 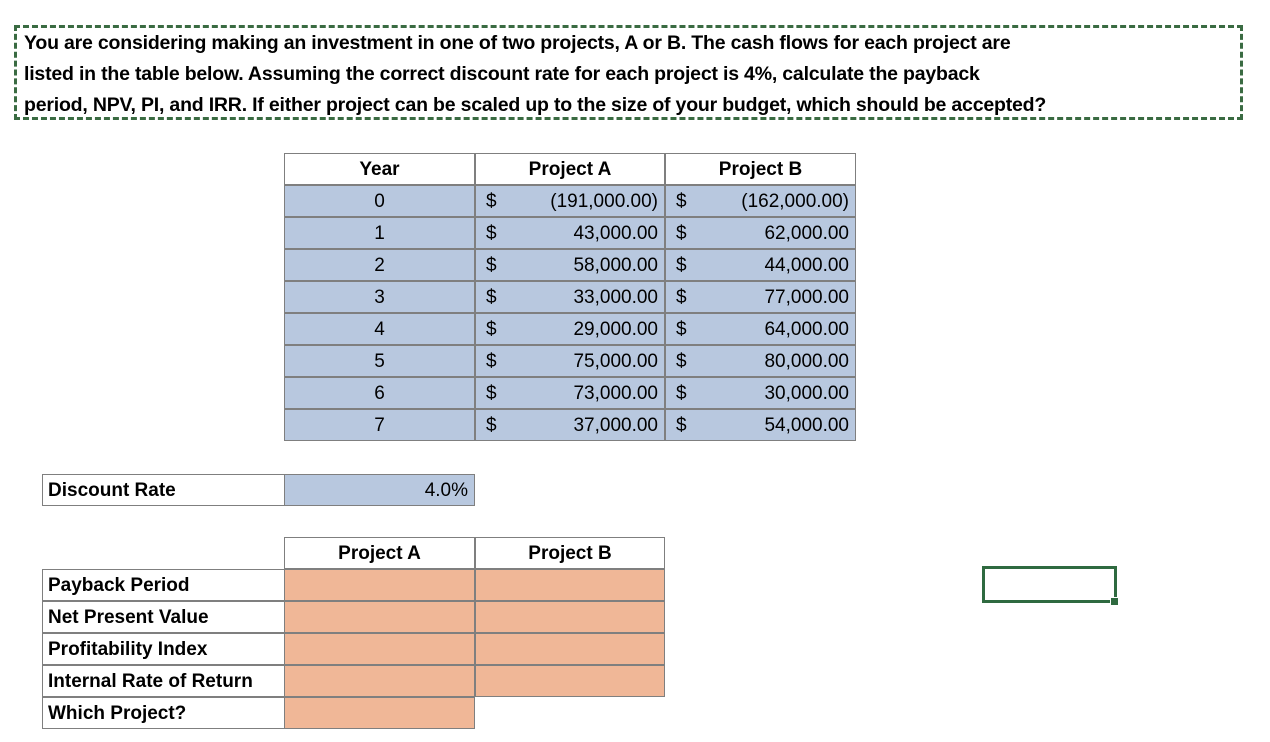 I want to click on project-a-amount: 73,000.00, so click(x=615, y=393).